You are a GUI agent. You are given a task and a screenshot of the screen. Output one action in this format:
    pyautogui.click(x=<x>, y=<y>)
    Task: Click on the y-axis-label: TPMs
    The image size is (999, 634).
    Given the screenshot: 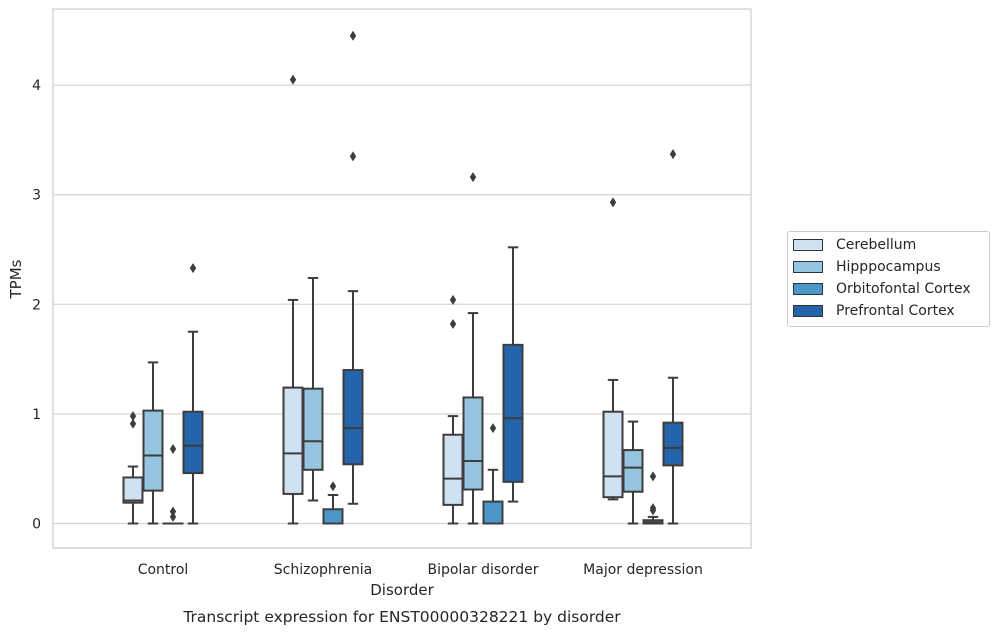 What is the action you would take?
    pyautogui.click(x=16, y=279)
    